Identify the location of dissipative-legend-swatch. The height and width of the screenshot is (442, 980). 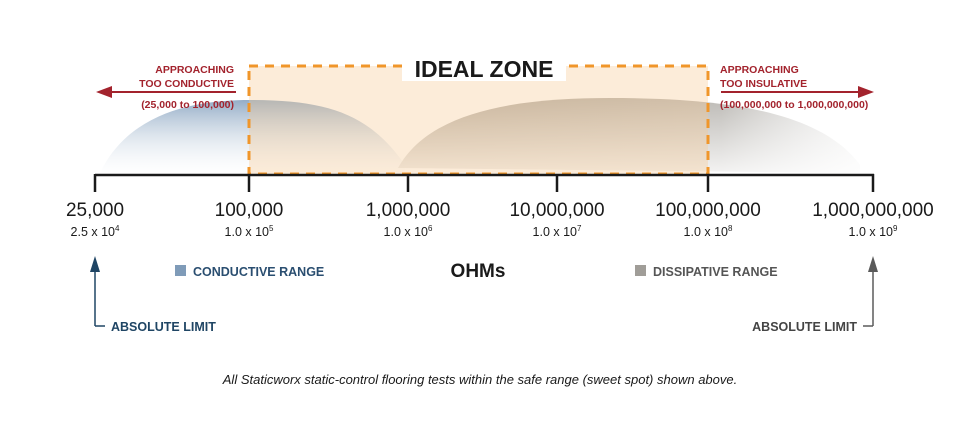
(640, 270).